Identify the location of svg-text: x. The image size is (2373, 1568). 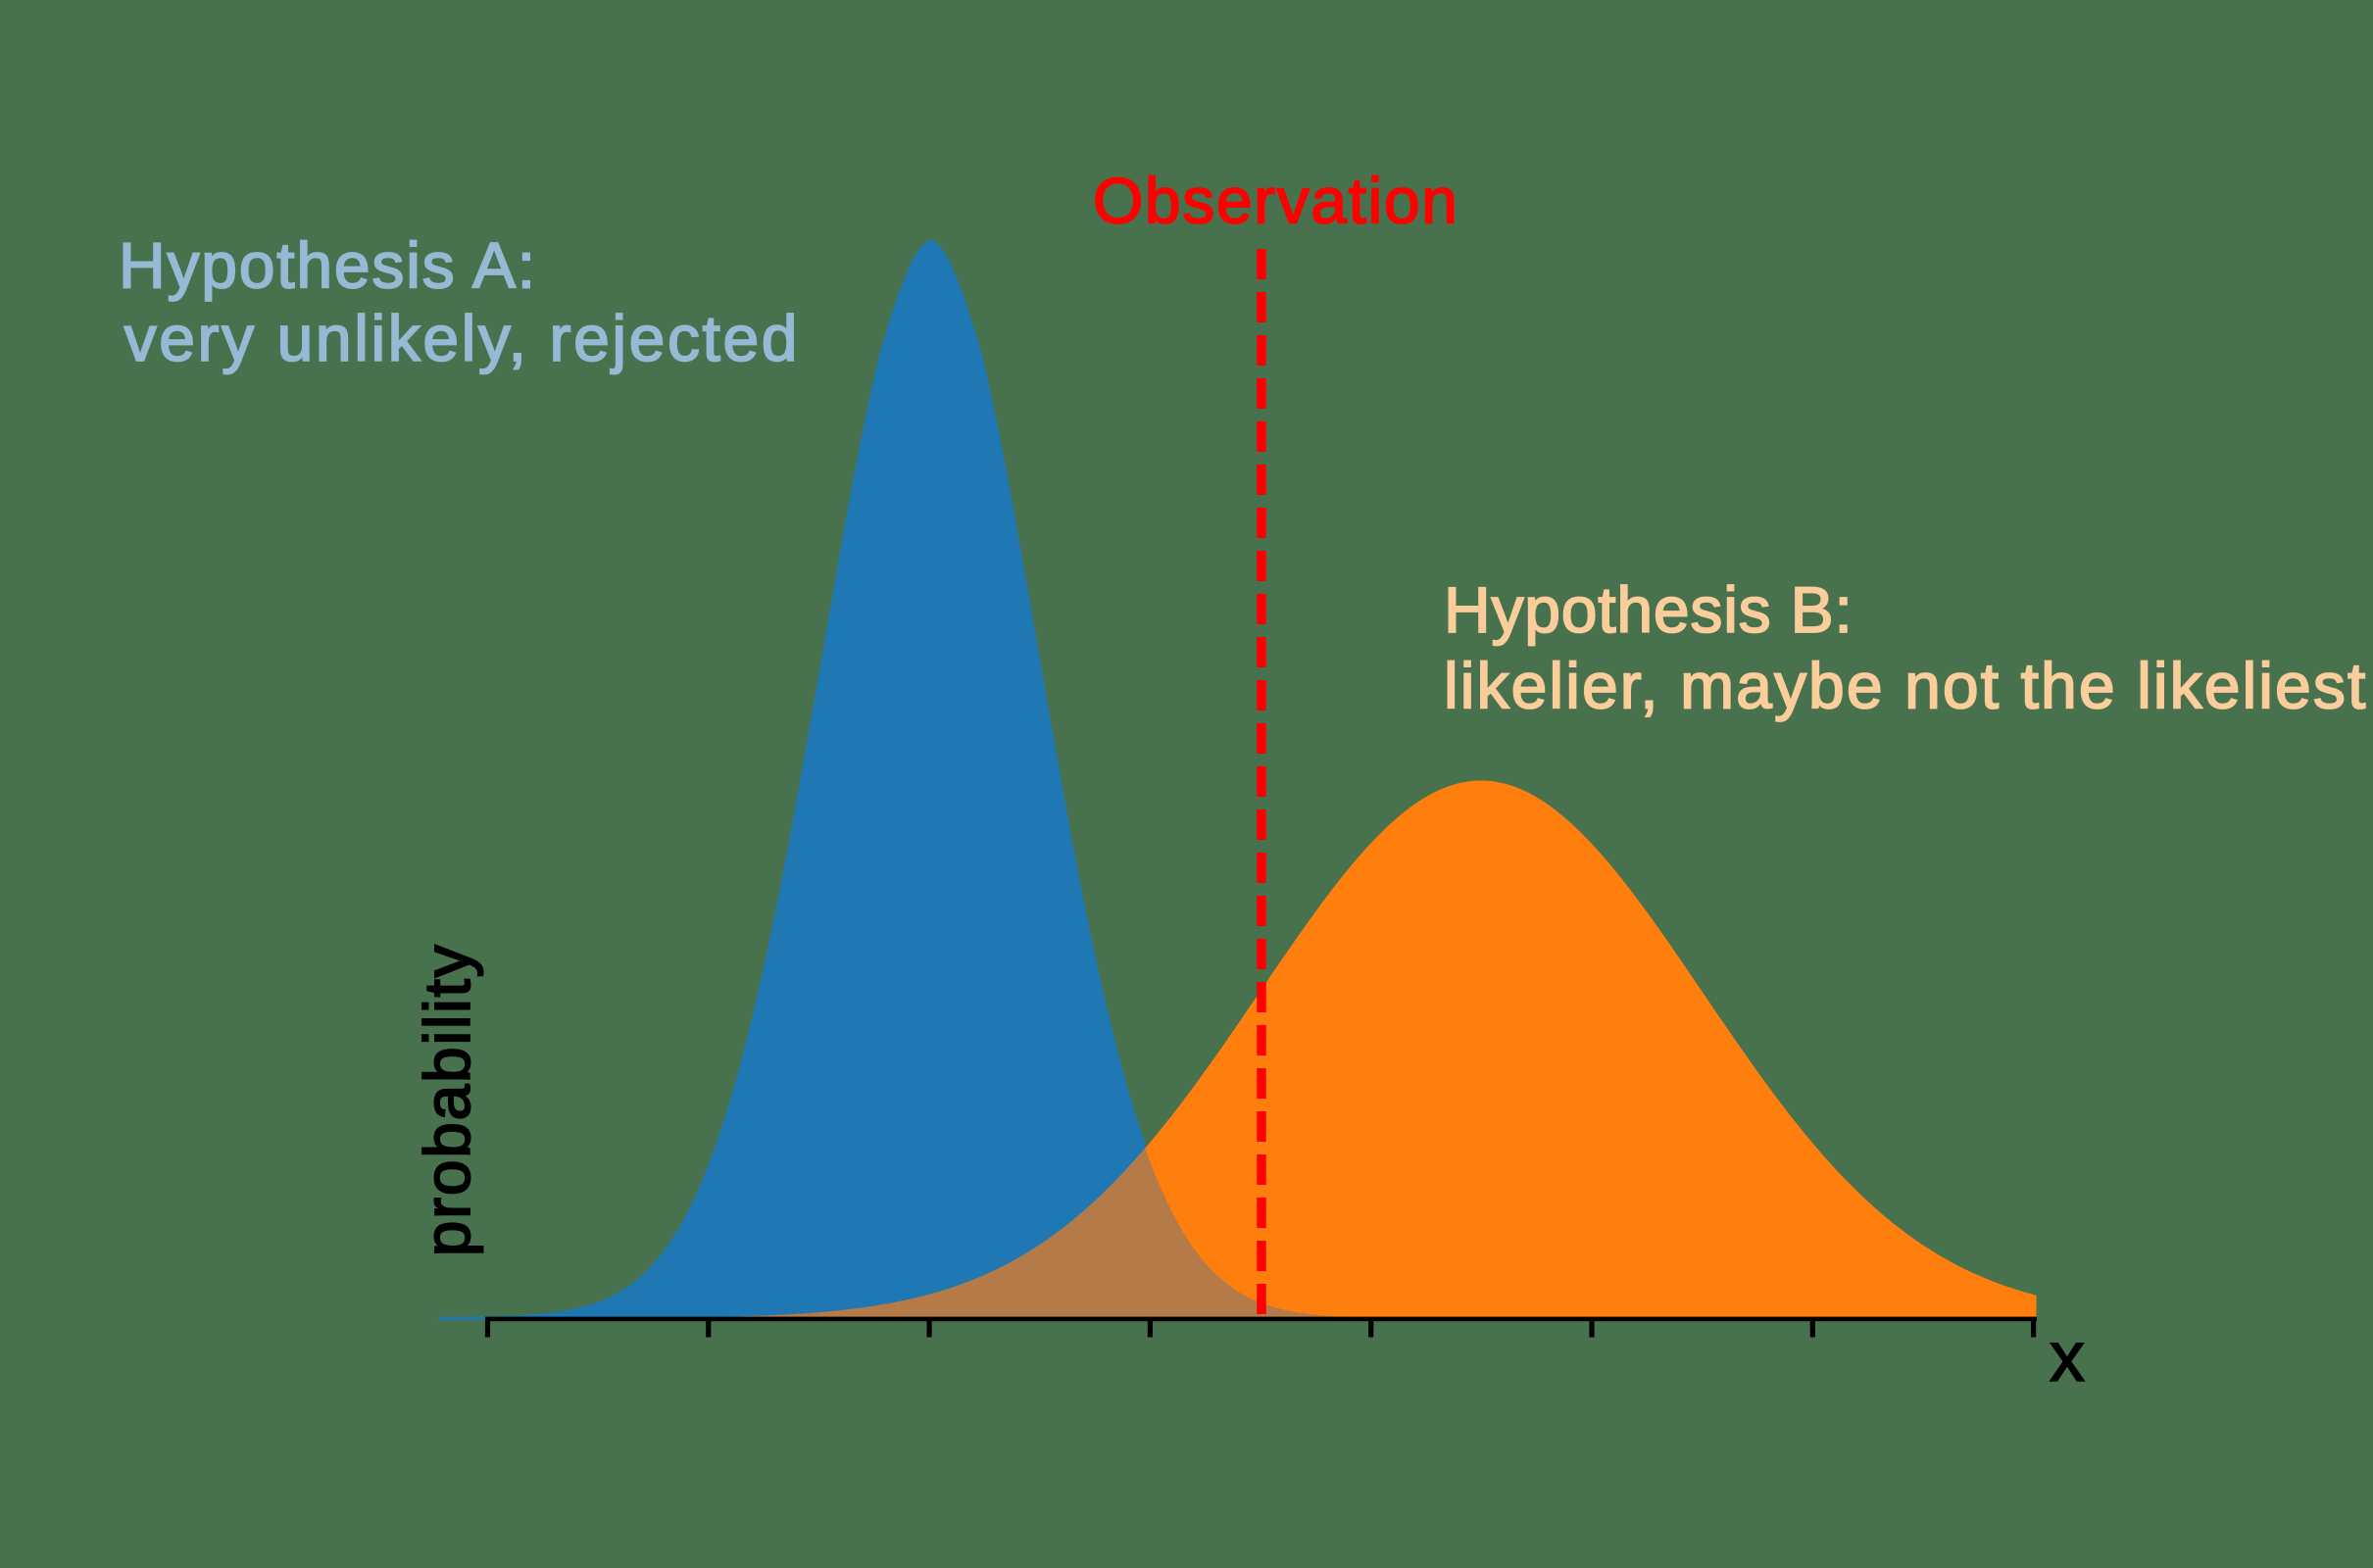
(2067, 1357).